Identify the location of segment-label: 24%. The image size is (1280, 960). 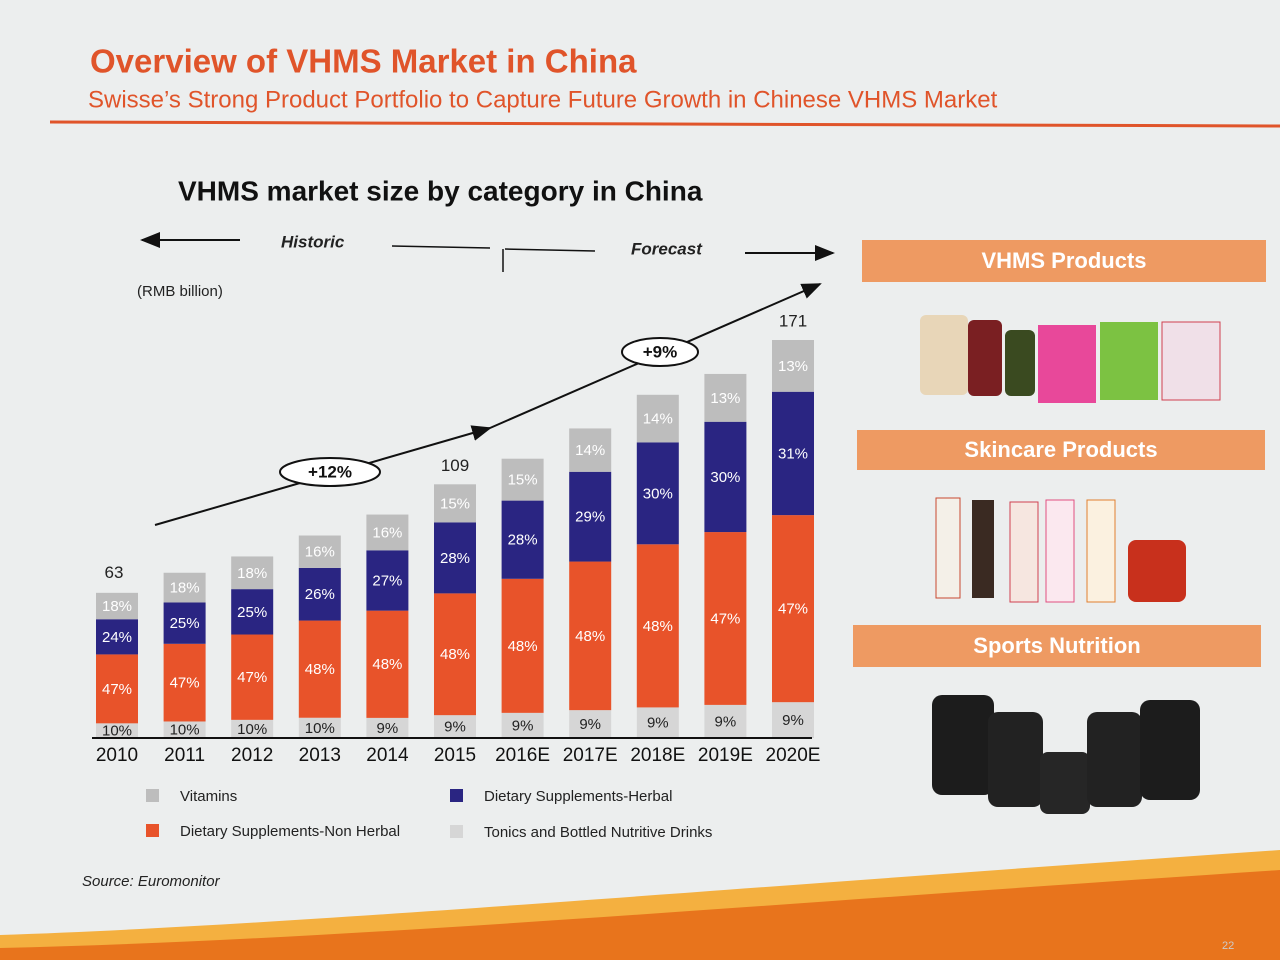
(117, 637).